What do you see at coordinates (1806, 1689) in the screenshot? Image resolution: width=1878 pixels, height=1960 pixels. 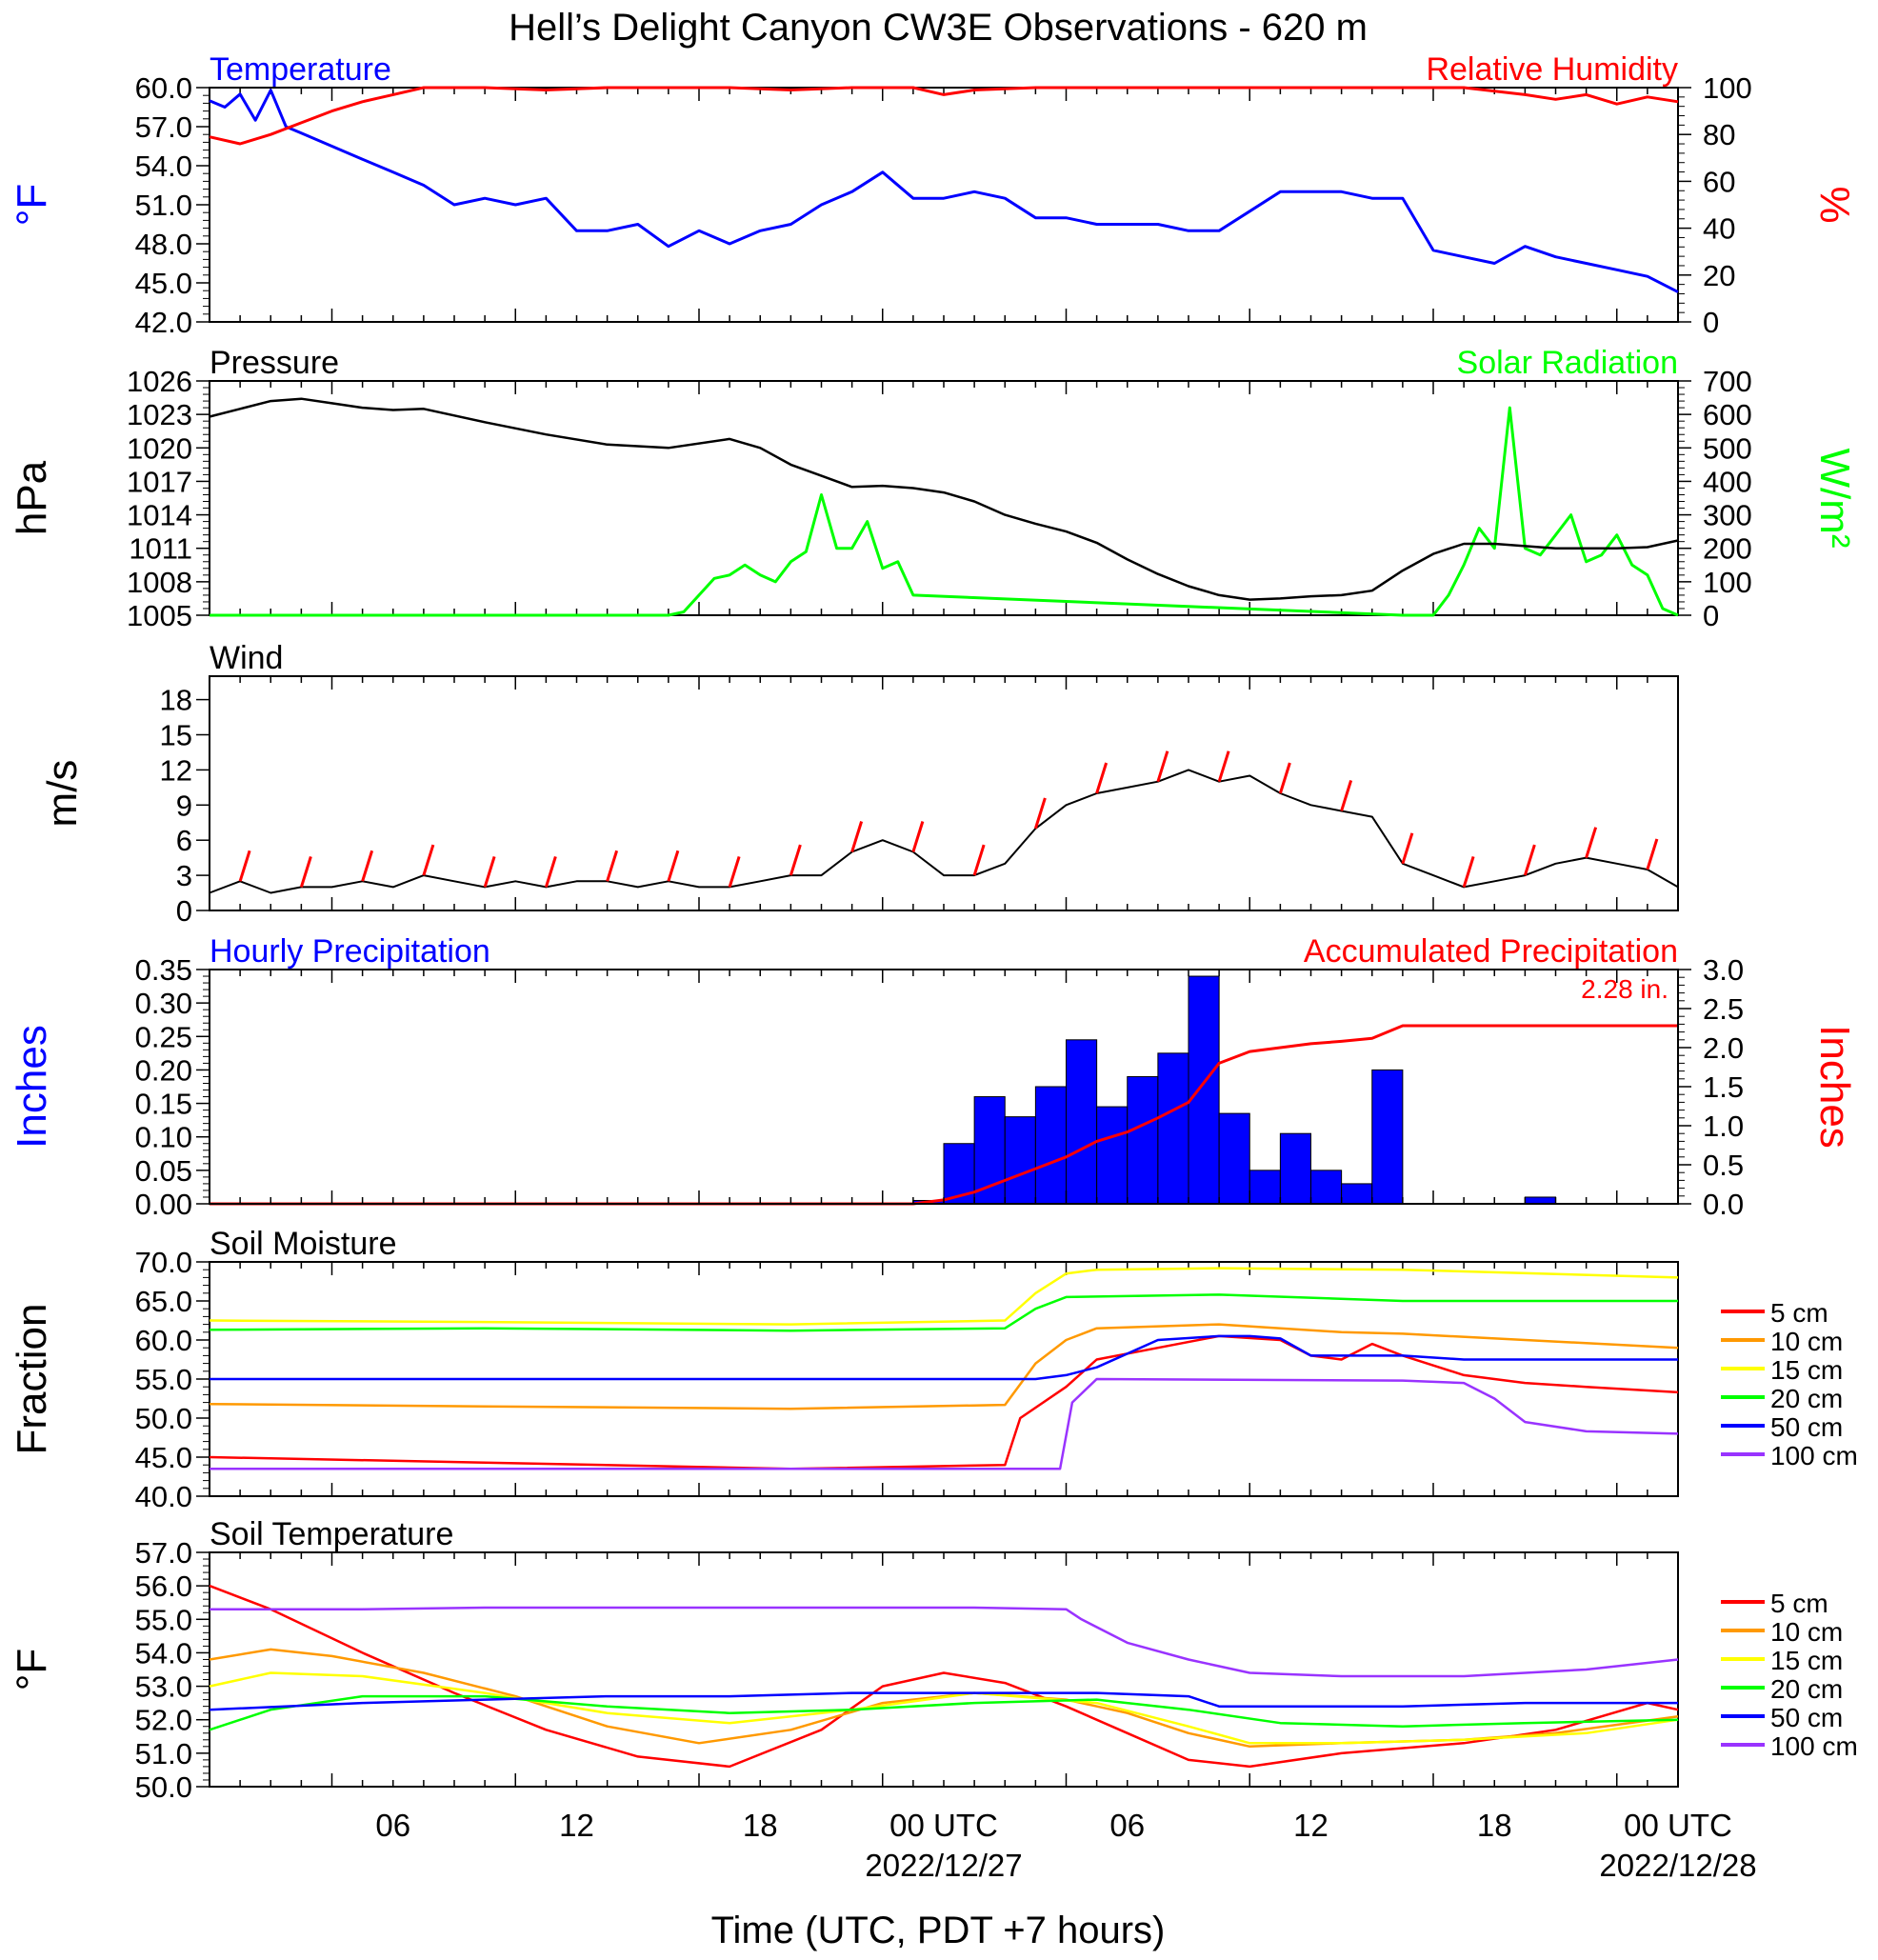 I see `soil-temp-legend-label: 20 cm` at bounding box center [1806, 1689].